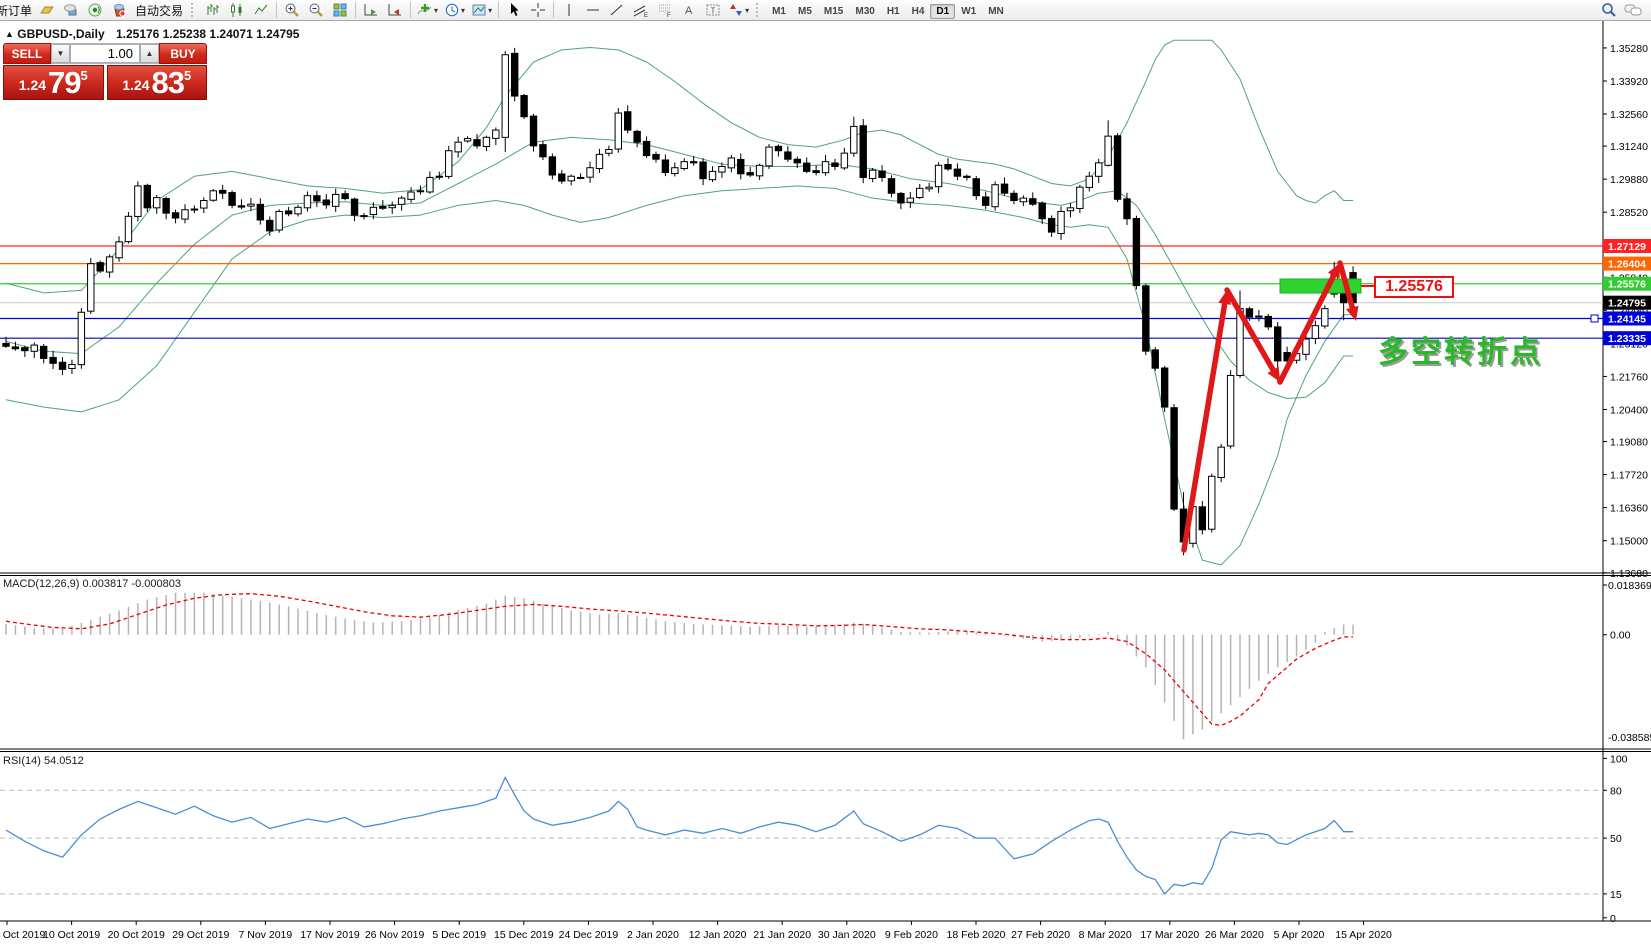 This screenshot has width=1651, height=946. What do you see at coordinates (427, 10) in the screenshot?
I see `indicators-icon: ▾` at bounding box center [427, 10].